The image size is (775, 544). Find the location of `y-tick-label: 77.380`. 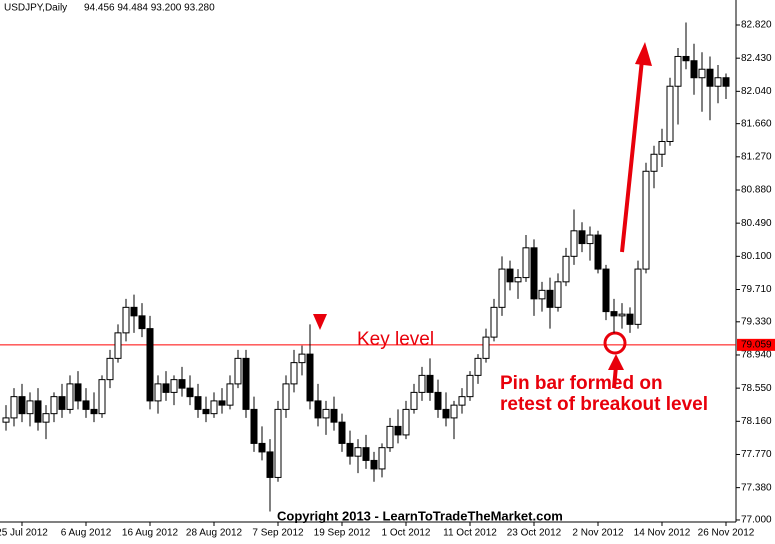

y-tick-label: 77.380 is located at coordinates (756, 487).